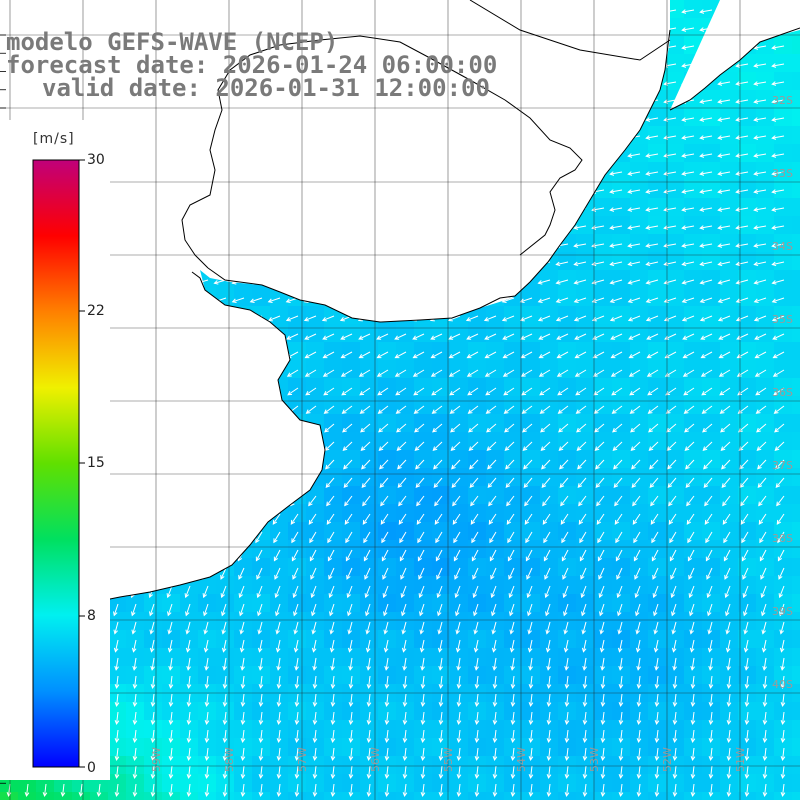 Image resolution: width=800 pixels, height=800 pixels. Describe the element at coordinates (54, 139) in the screenshot. I see `colorbar-unit: [m/s]` at that location.